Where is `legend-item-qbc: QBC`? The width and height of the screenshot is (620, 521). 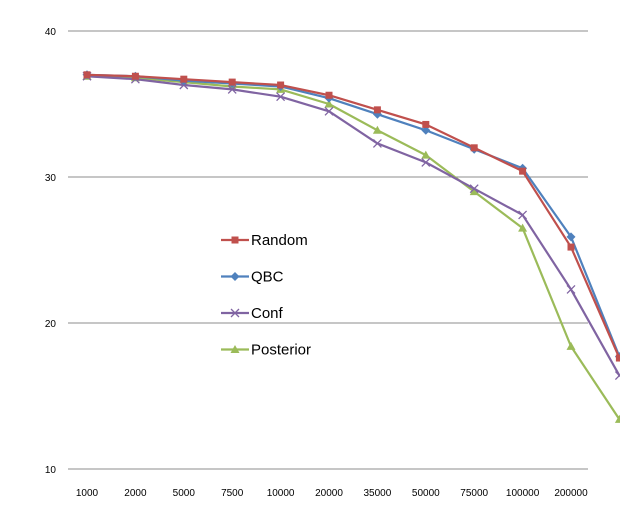 legend-item-qbc: QBC is located at coordinates (252, 277).